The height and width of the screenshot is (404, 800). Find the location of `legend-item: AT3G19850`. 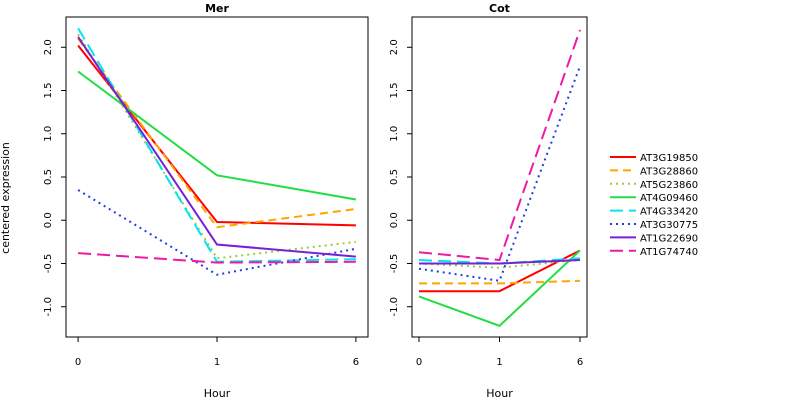

legend-item: AT3G19850 is located at coordinates (654, 158).